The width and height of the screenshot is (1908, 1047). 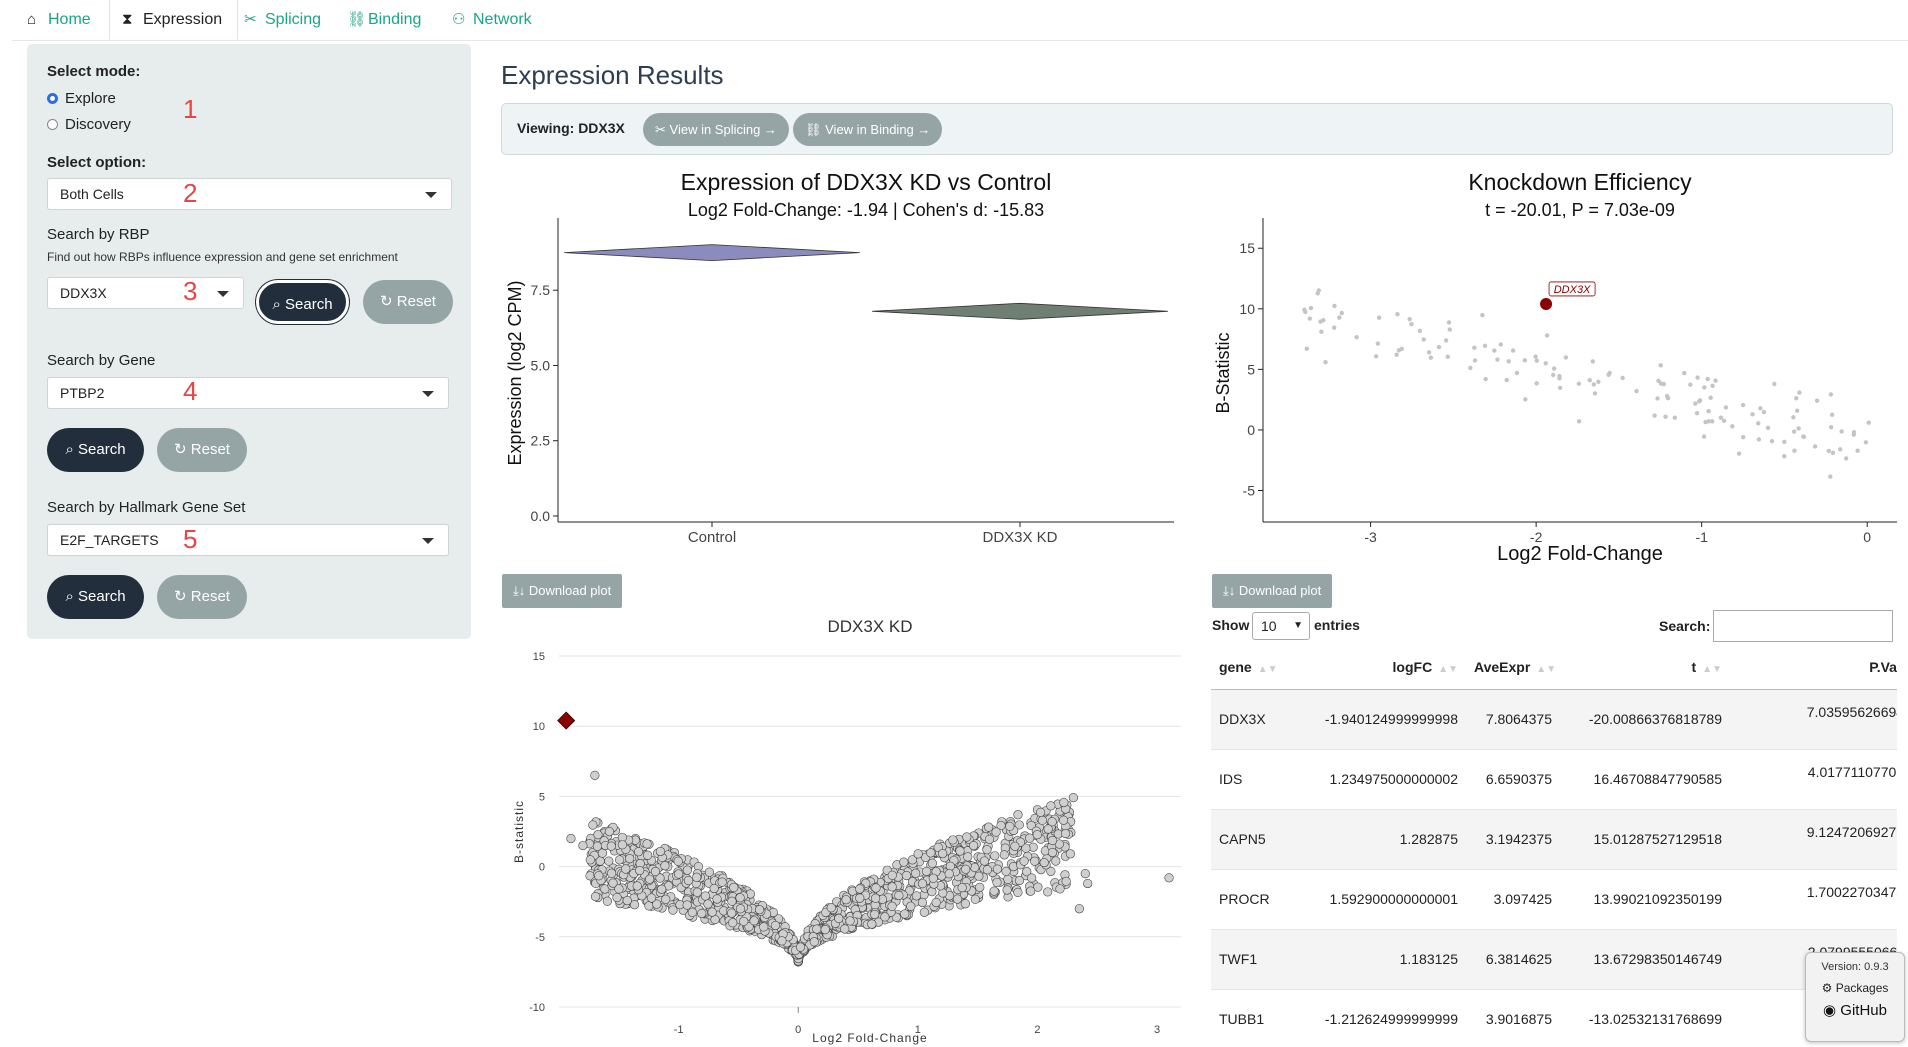 What do you see at coordinates (1513, 667) in the screenshot?
I see `col-header-aveexpr: AveExpr ▲▼` at bounding box center [1513, 667].